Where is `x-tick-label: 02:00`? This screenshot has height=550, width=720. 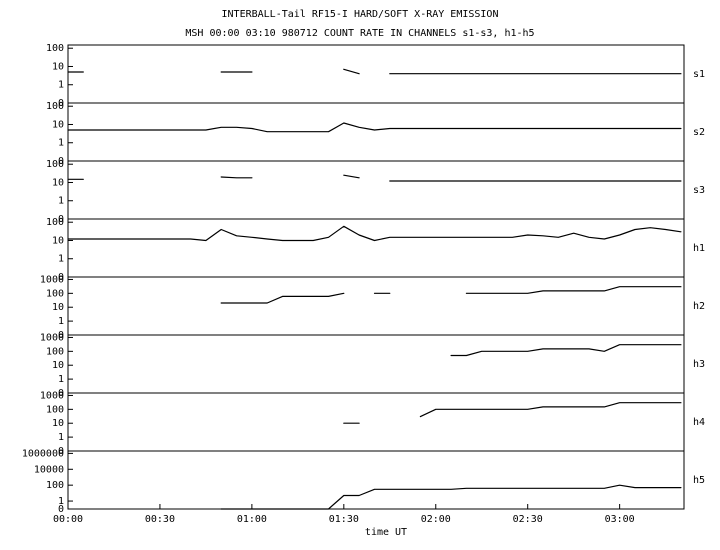 x-tick-label: 02:00 is located at coordinates (436, 519).